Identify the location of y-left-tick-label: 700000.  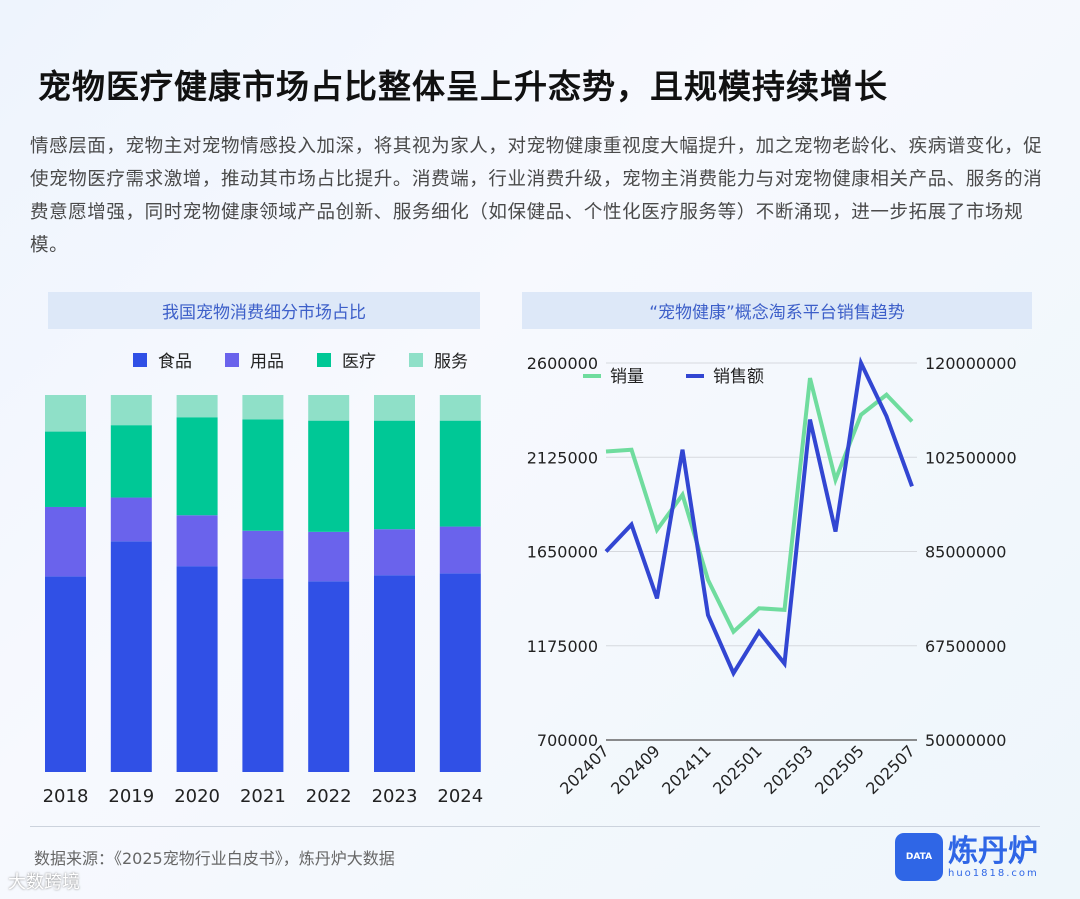
(567, 740).